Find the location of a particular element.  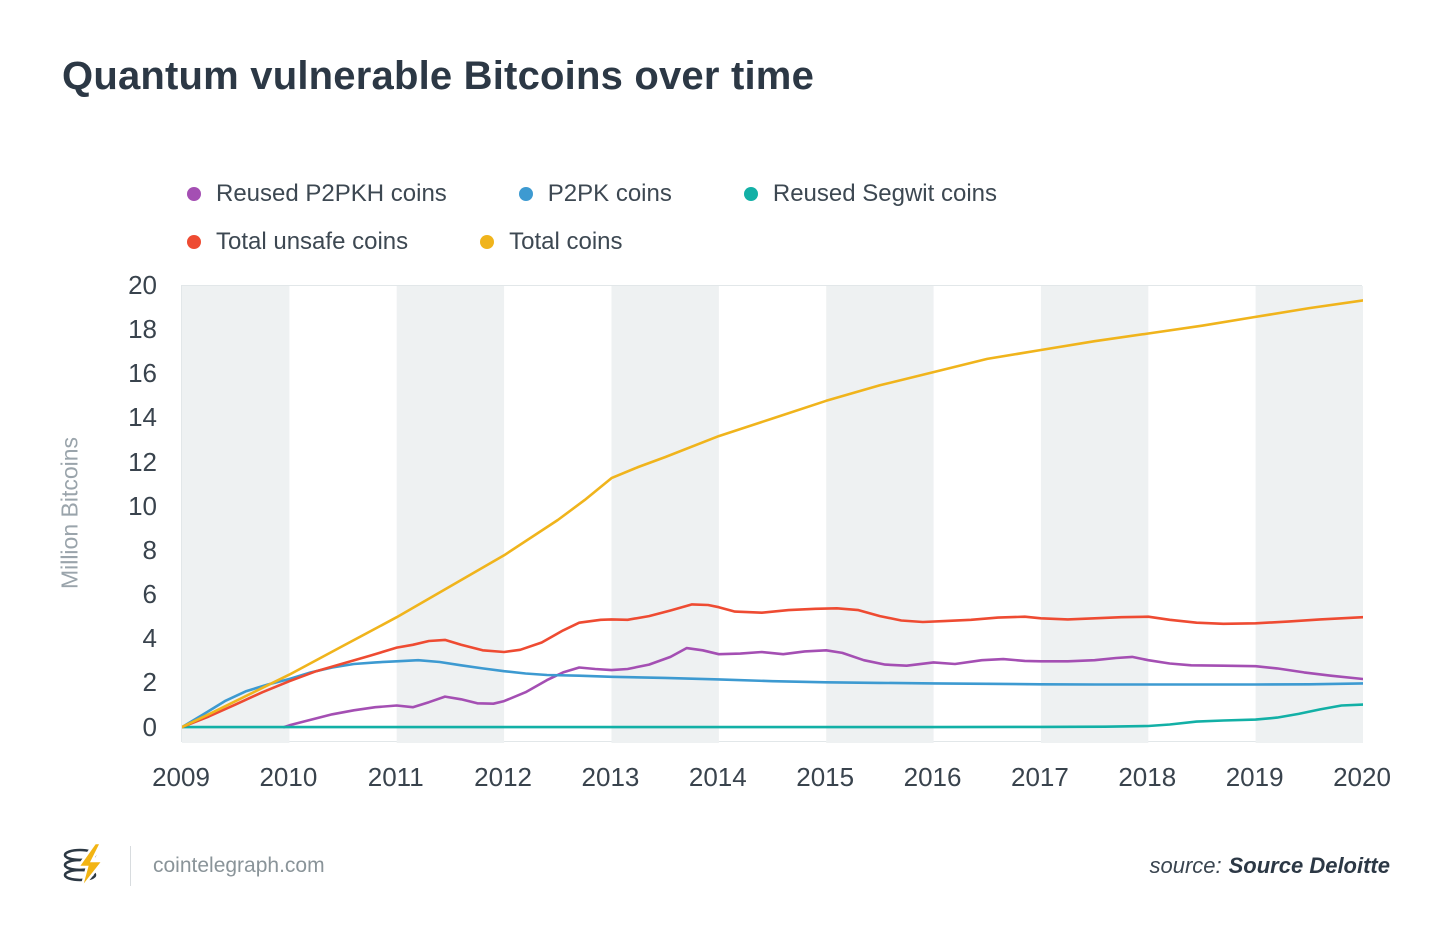

y-tick-label: 12 is located at coordinates (142, 461).